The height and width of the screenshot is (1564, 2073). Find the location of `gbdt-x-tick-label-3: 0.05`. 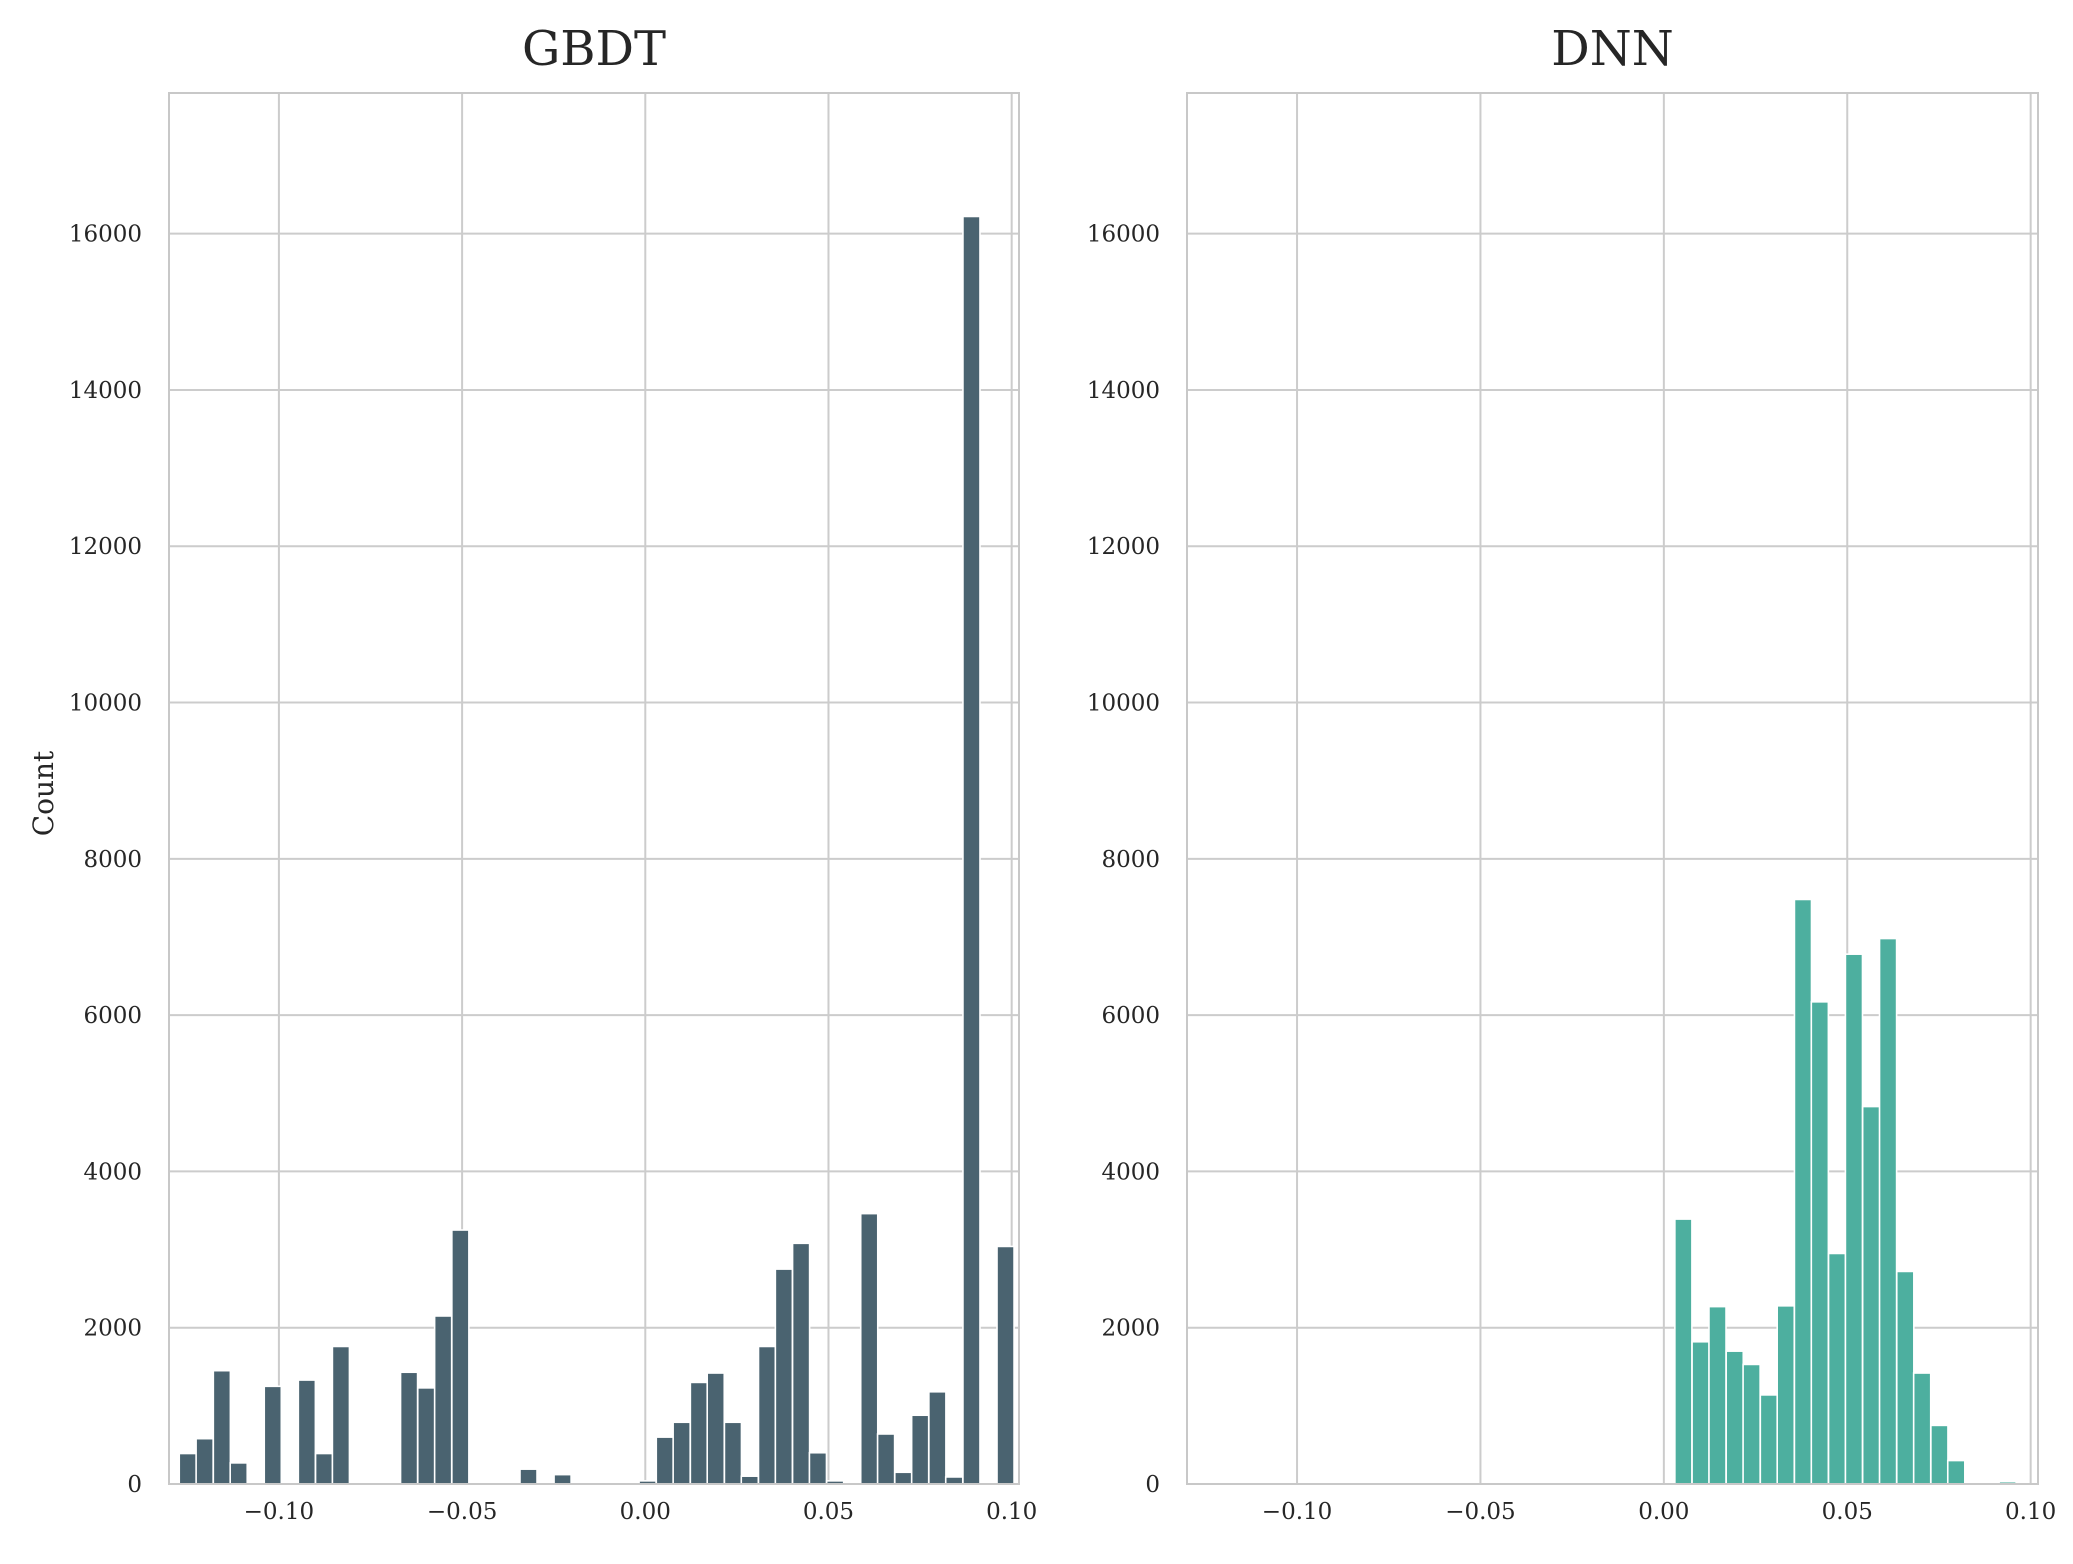

gbdt-x-tick-label-3: 0.05 is located at coordinates (828, 1512).